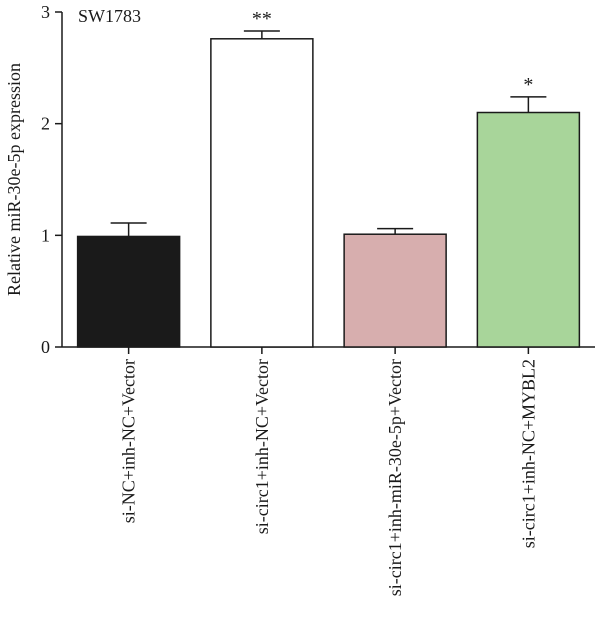 This screenshot has height=639, width=600. What do you see at coordinates (528, 453) in the screenshot?
I see `x-category-label: si-circ1+inh-NC+MYBL2` at bounding box center [528, 453].